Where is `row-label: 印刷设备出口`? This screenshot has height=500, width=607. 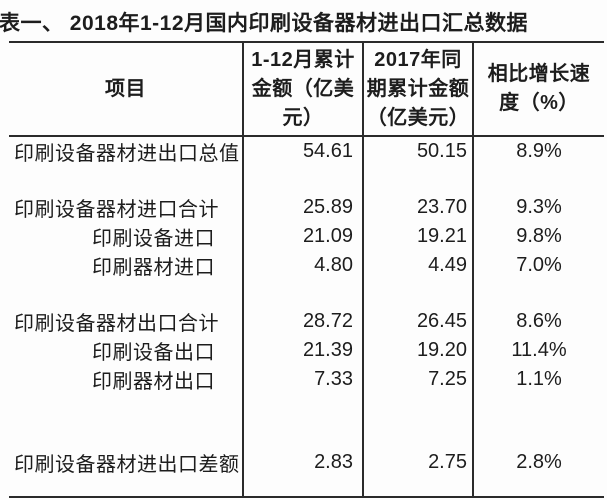 row-label: 印刷设备出口 is located at coordinates (153, 353).